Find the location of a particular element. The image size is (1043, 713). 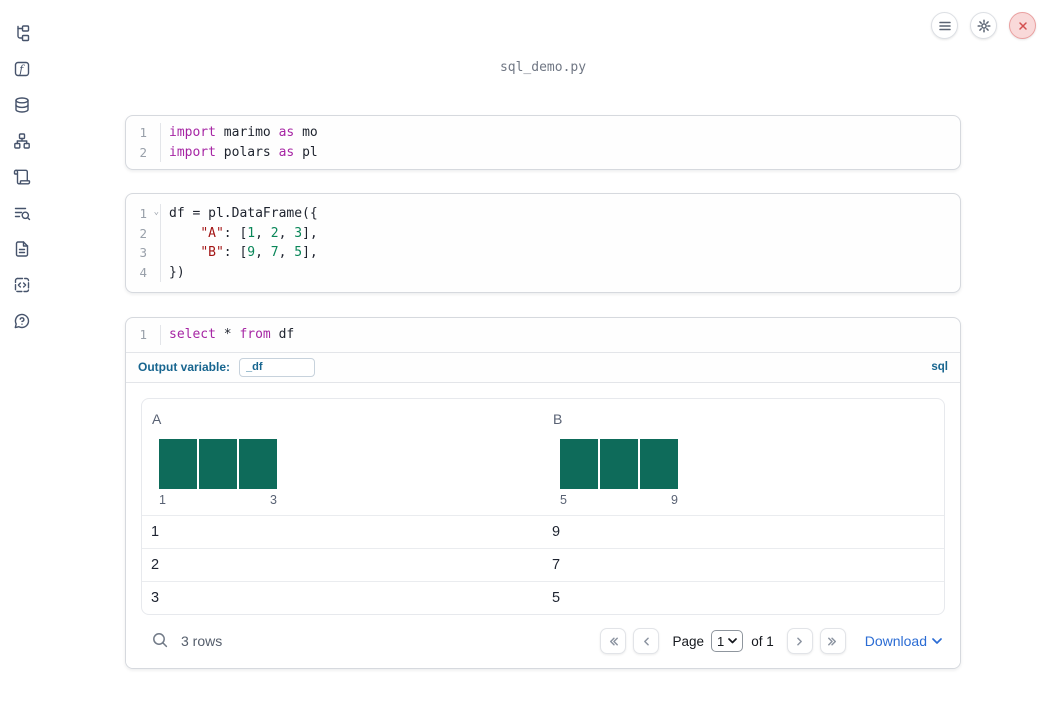

menu-button is located at coordinates (944, 25).